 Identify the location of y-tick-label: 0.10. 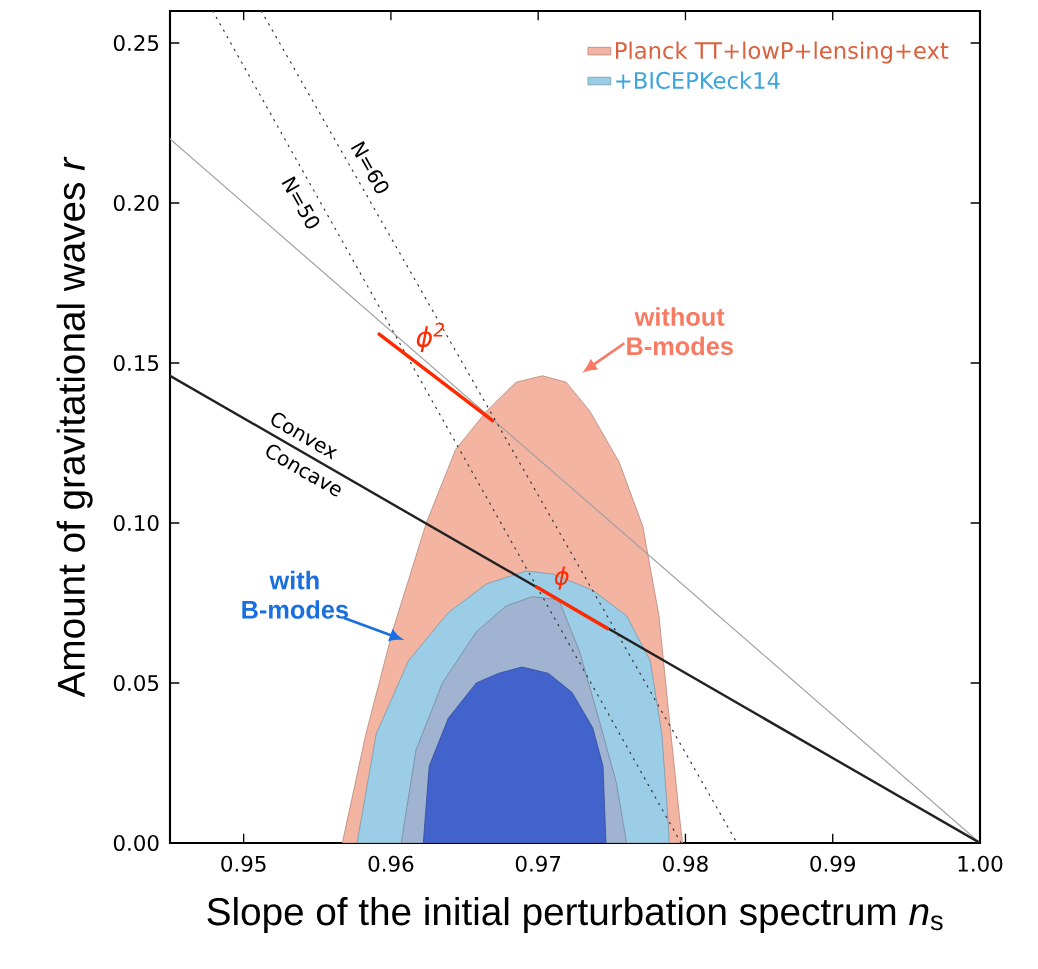
(136, 523).